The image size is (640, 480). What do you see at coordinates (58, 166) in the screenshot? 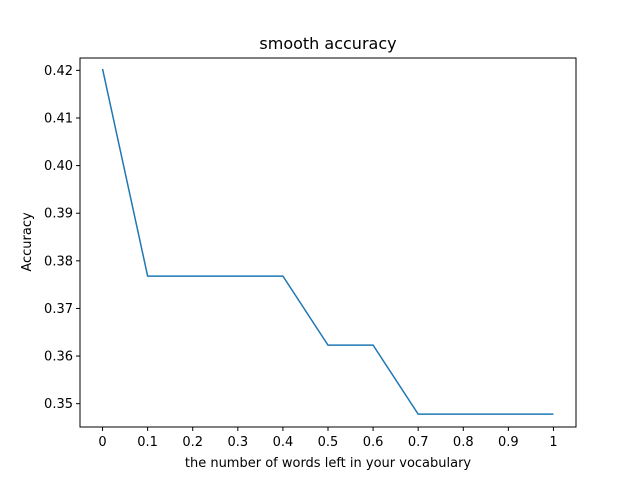
I see `y-tick-label: 0.40` at bounding box center [58, 166].